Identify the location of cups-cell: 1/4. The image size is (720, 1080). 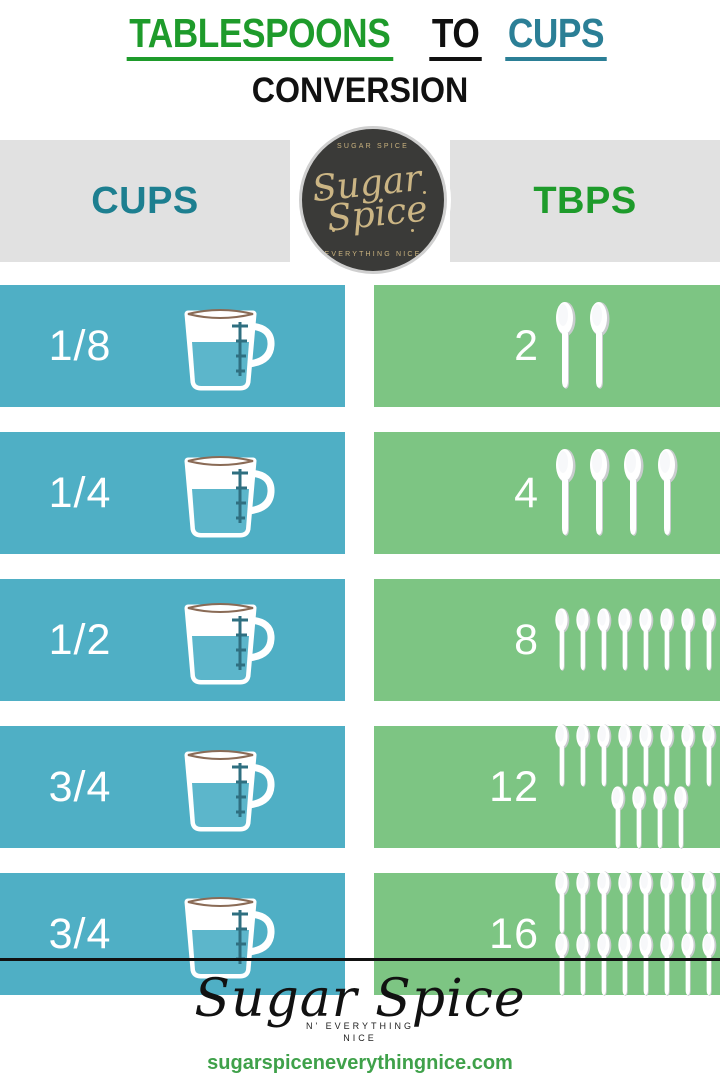
(172, 493).